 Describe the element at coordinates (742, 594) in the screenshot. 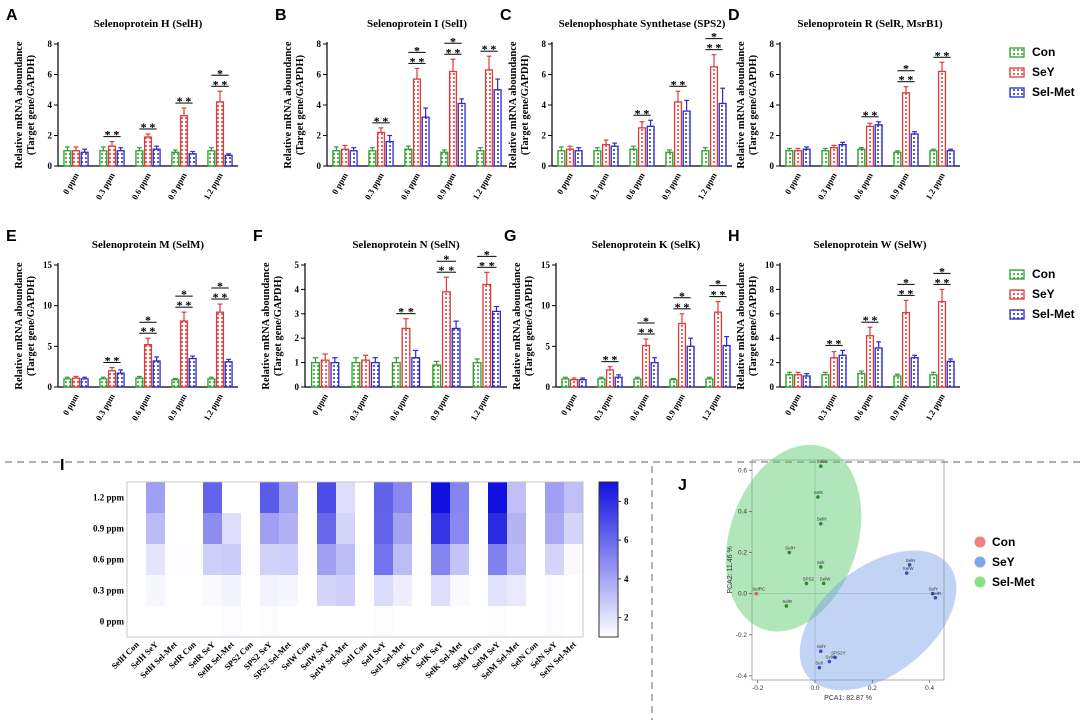

I see `pca-y-tick-label: 0.0` at that location.